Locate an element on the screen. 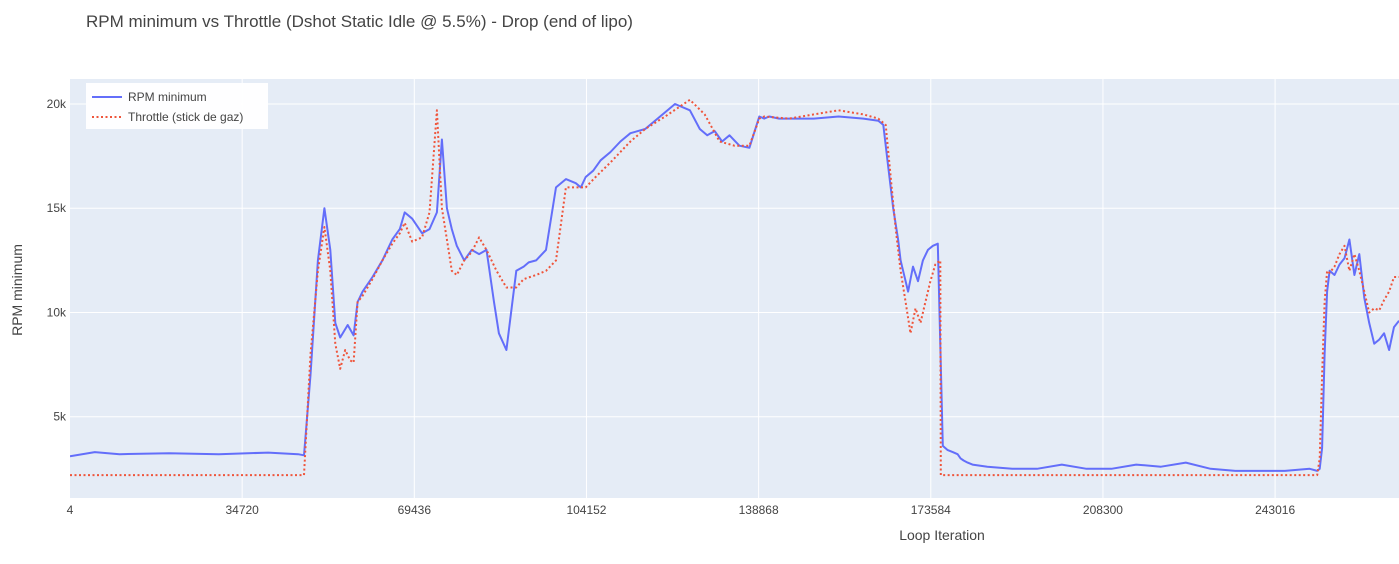 The width and height of the screenshot is (1399, 564). y-tick-label: 20k is located at coordinates (57, 104).